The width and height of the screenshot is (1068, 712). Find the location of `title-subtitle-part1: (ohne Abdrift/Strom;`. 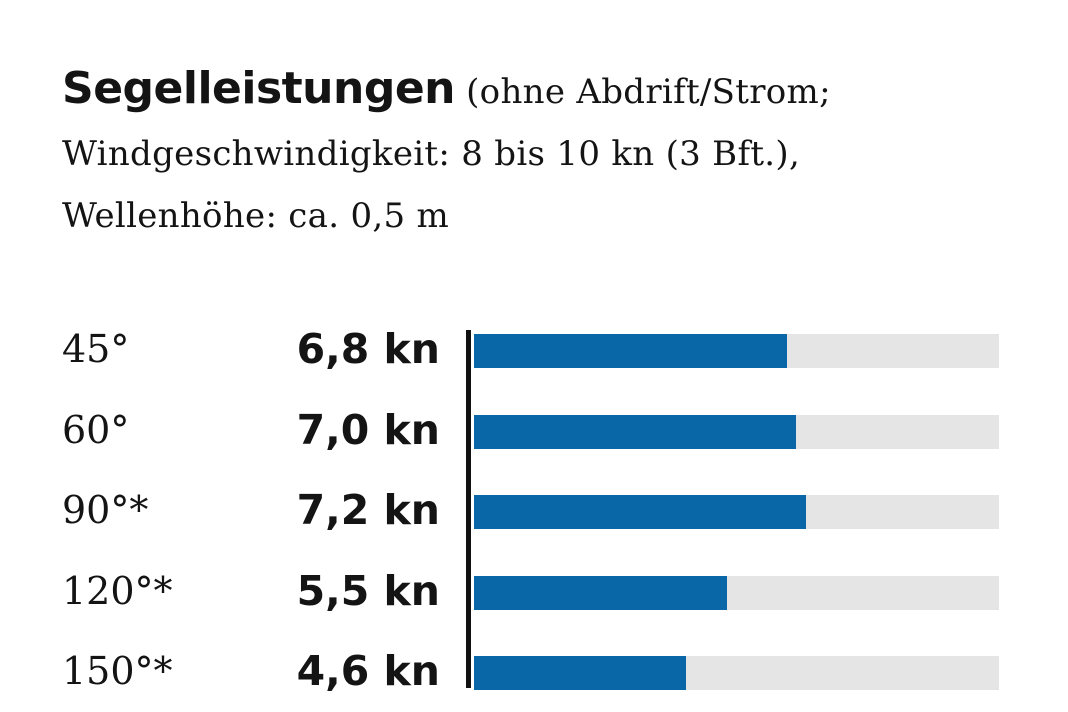

title-subtitle-part1: (ohne Abdrift/Strom; is located at coordinates (648, 92).